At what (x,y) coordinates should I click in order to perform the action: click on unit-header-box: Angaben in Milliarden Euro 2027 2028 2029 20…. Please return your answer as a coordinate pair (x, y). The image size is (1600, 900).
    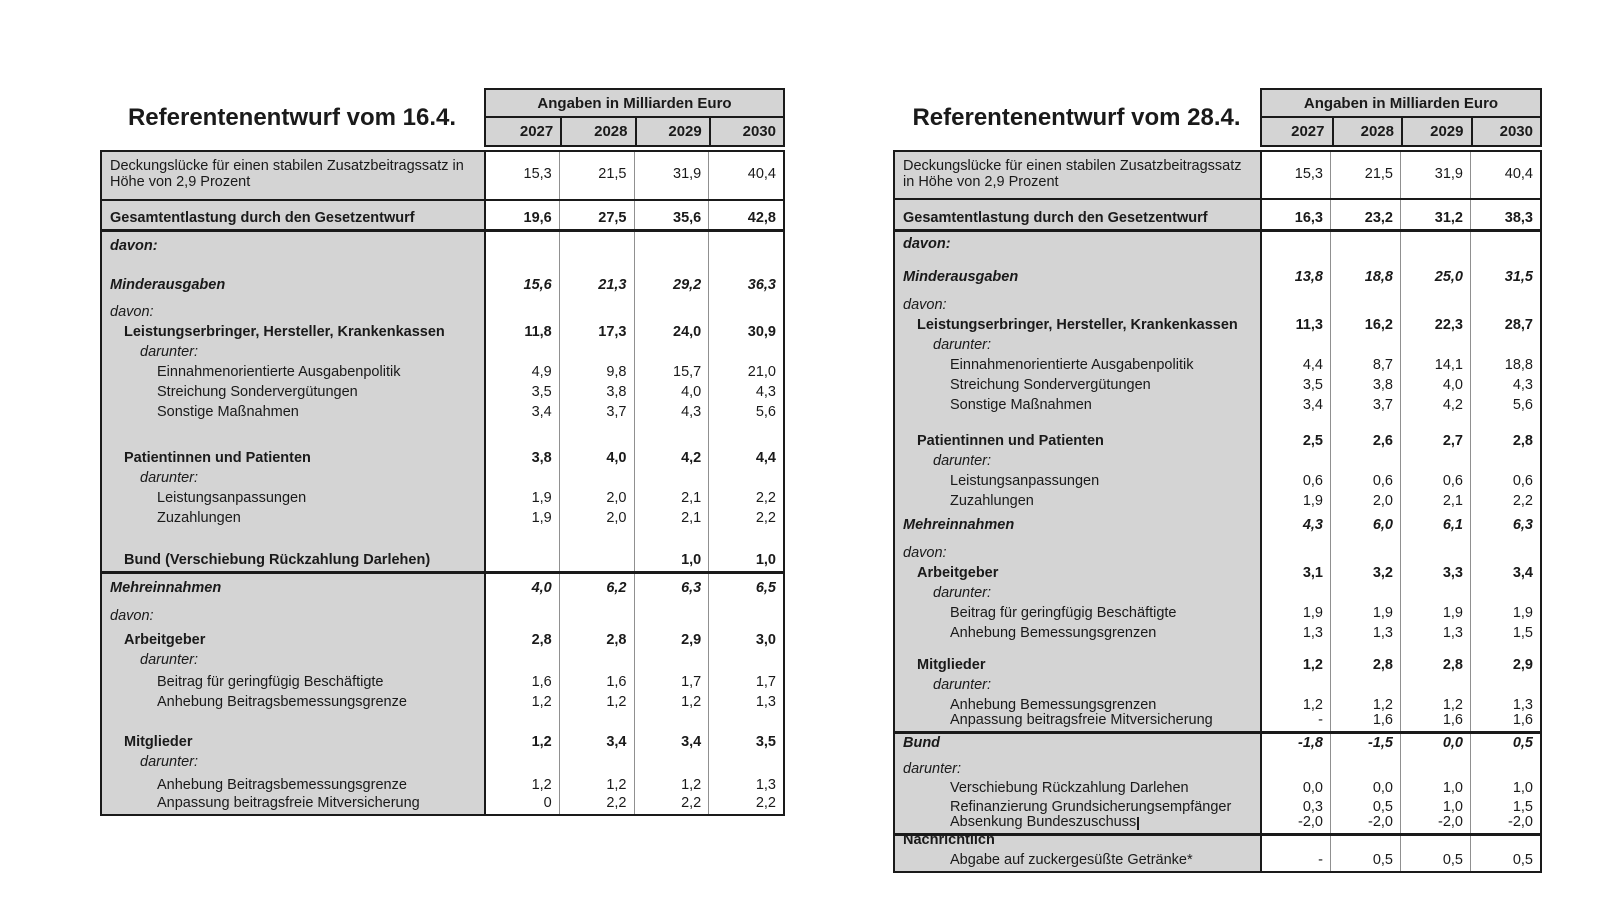
    Looking at the image, I should click on (634, 117).